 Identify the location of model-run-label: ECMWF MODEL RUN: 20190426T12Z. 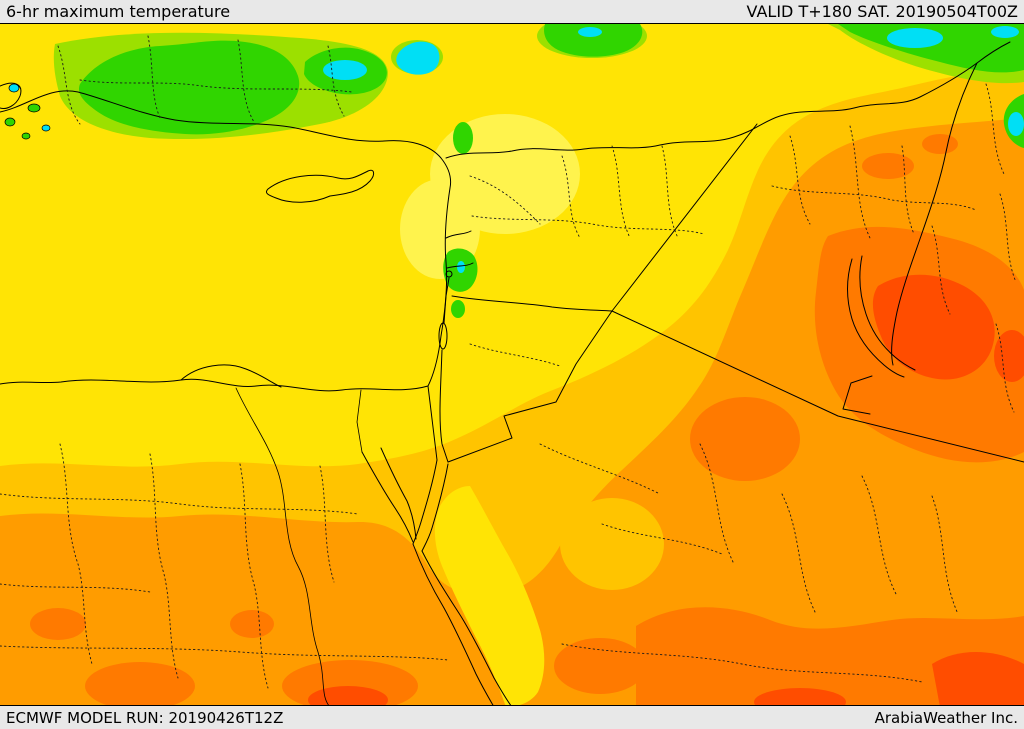
(145, 717).